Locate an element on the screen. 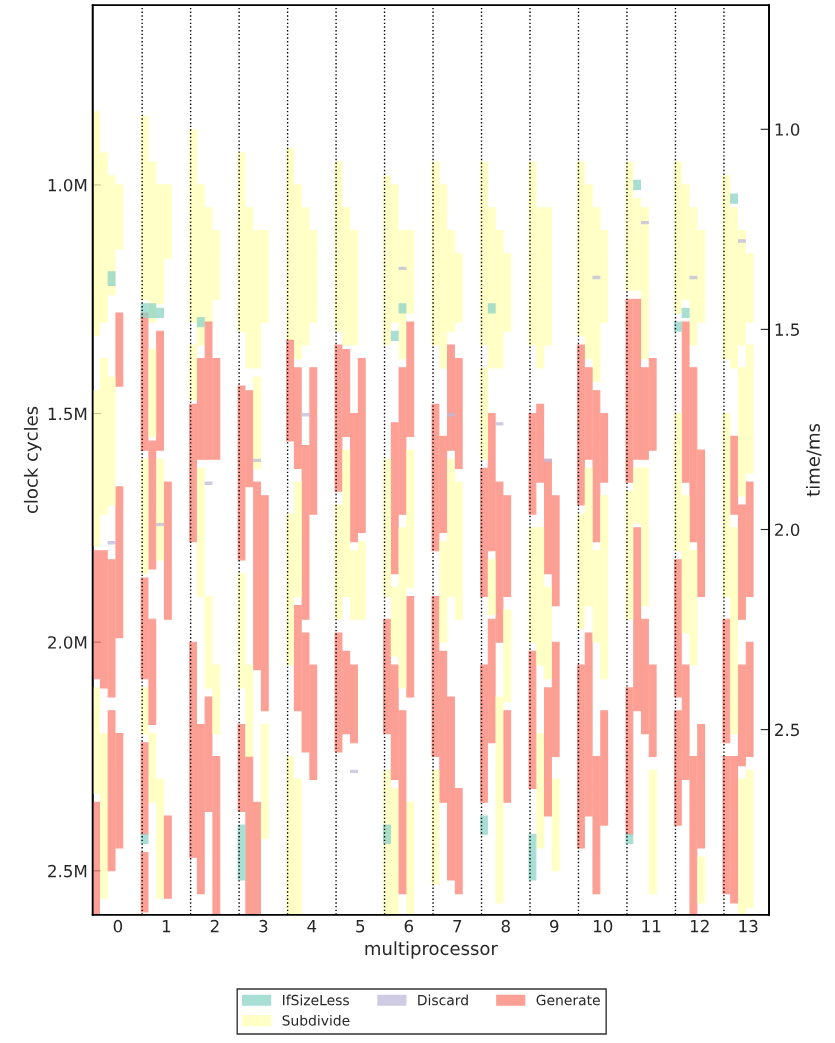 The width and height of the screenshot is (835, 1043). legend-label: Generate is located at coordinates (568, 1000).